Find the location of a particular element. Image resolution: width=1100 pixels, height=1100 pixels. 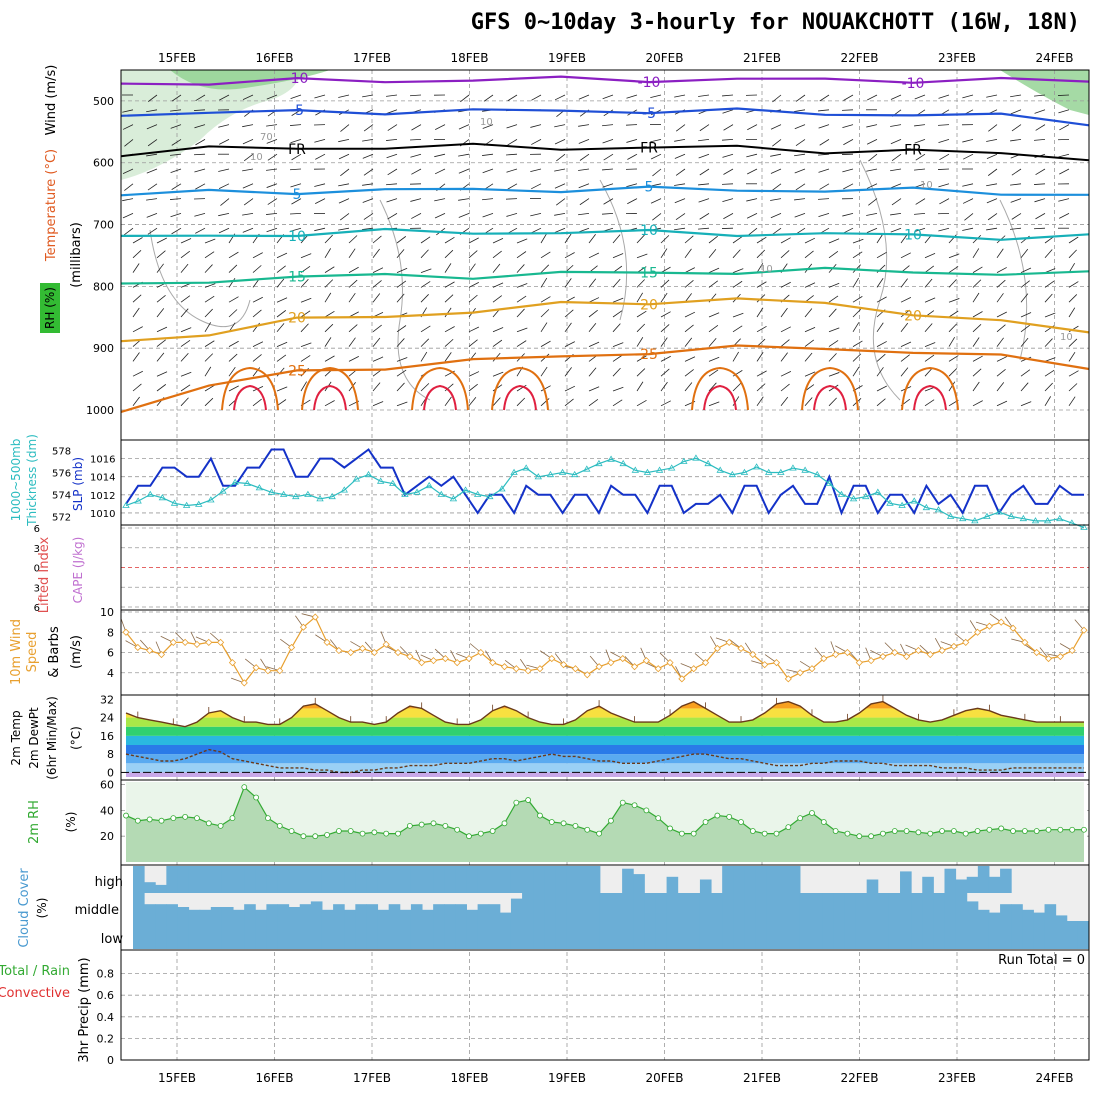

axis-label-lifted-index: Lifted Index is located at coordinates (44, 574).